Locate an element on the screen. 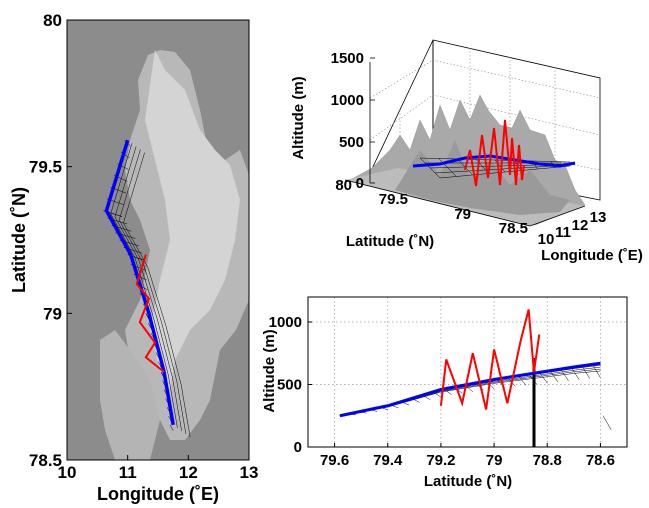 The height and width of the screenshot is (508, 649). map-xlabel: Longitude (˚E) is located at coordinates (158, 494).